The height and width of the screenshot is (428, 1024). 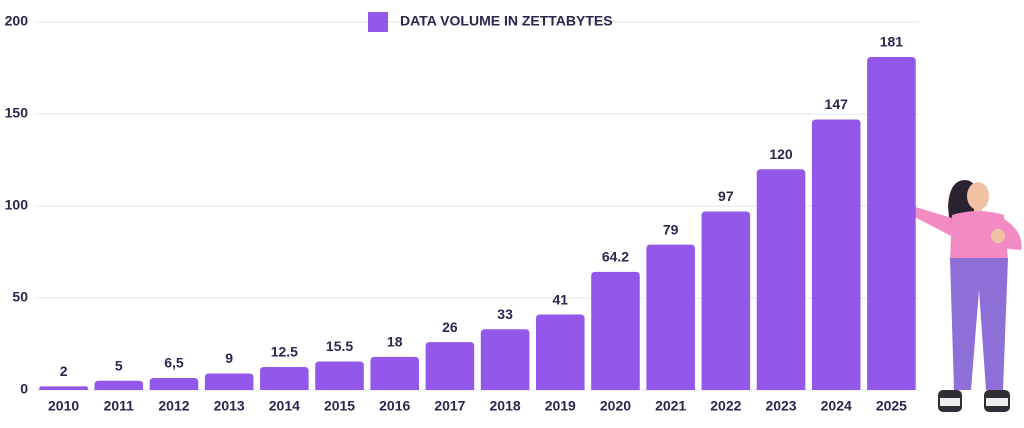 I want to click on x-tick-label: 2023, so click(x=780, y=406).